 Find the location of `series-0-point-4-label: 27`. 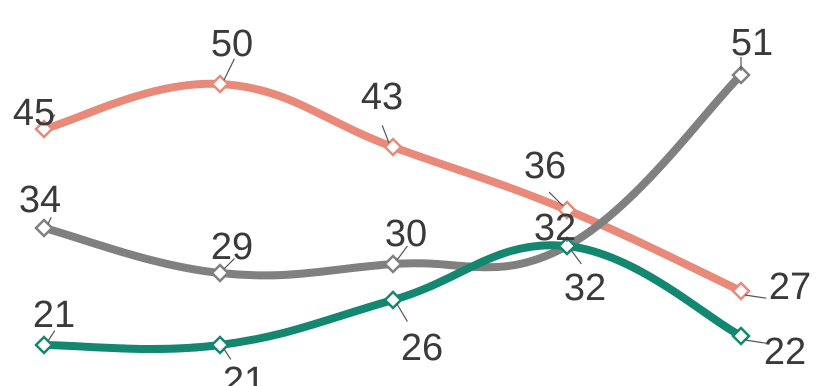

series-0-point-4-label: 27 is located at coordinates (790, 287).